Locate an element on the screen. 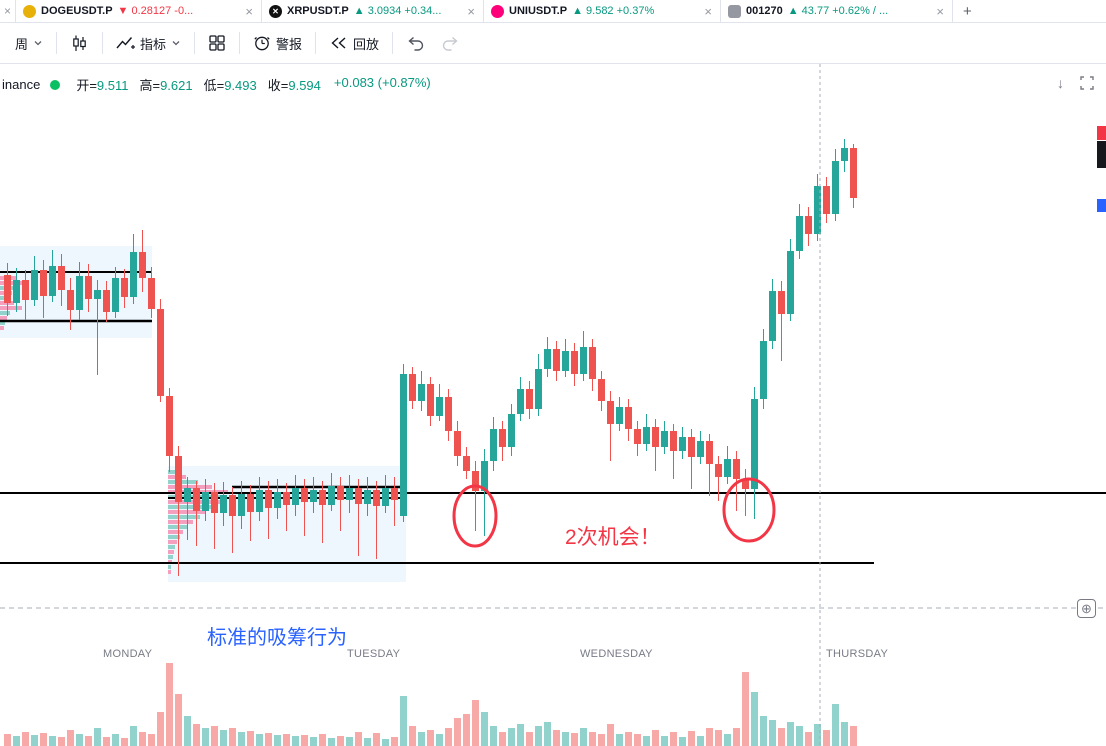 Image resolution: width=1106 pixels, height=746 pixels. tab-uniusdt-active: UNIUSDT.P ▲ 9.582 +0.37% × is located at coordinates (603, 11).